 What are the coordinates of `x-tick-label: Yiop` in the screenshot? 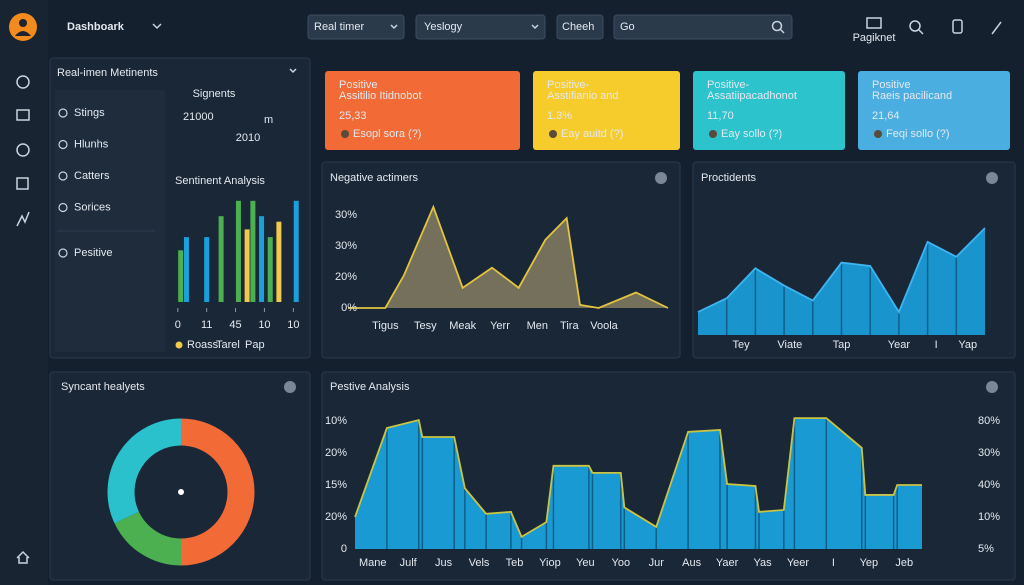 It's located at (550, 563).